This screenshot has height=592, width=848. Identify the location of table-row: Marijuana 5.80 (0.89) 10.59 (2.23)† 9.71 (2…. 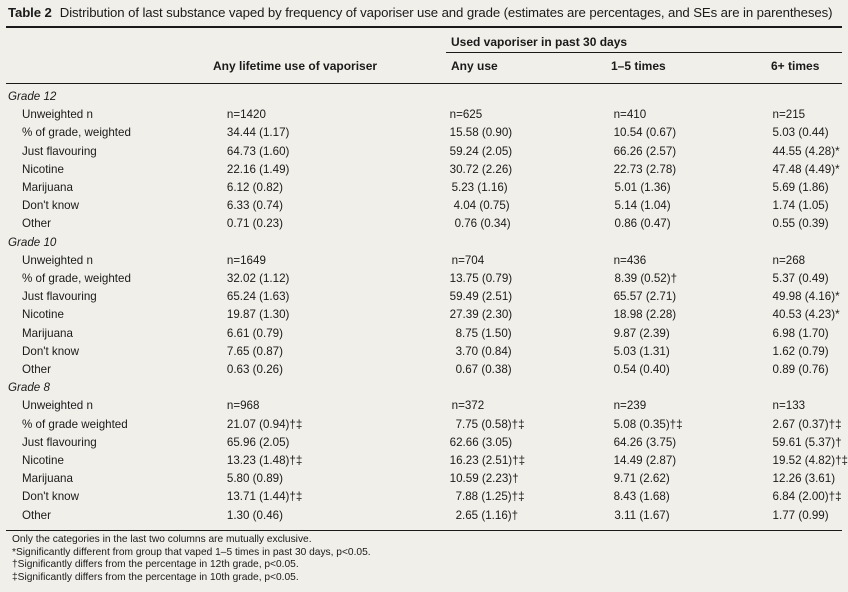
(424, 479).